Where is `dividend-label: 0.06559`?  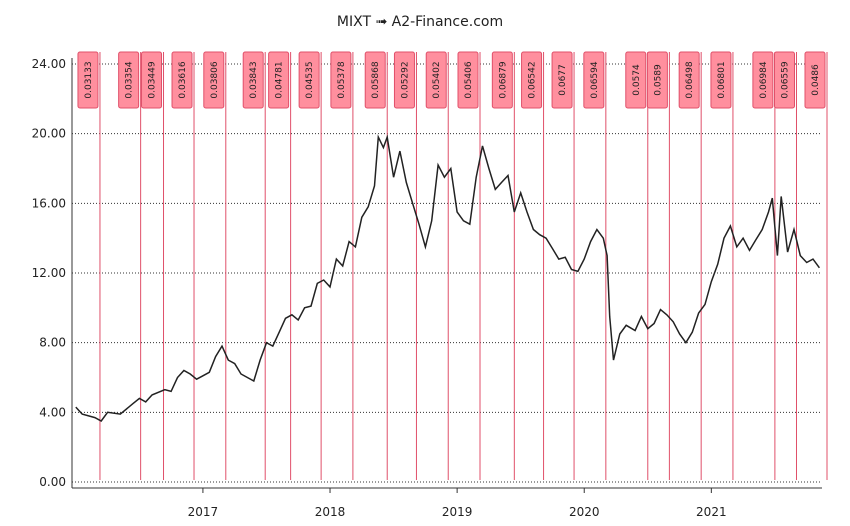 dividend-label: 0.06559 is located at coordinates (785, 79).